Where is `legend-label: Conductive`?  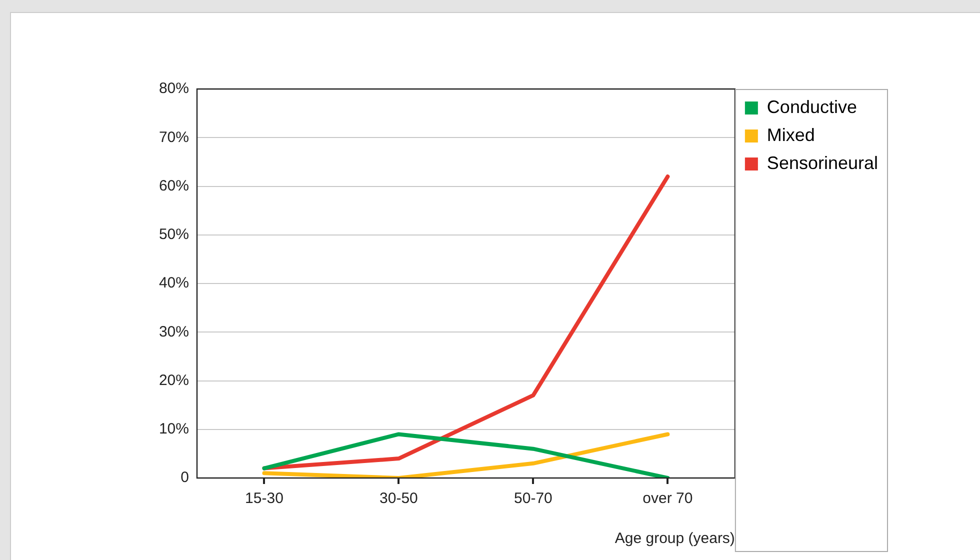
legend-label: Conductive is located at coordinates (811, 106).